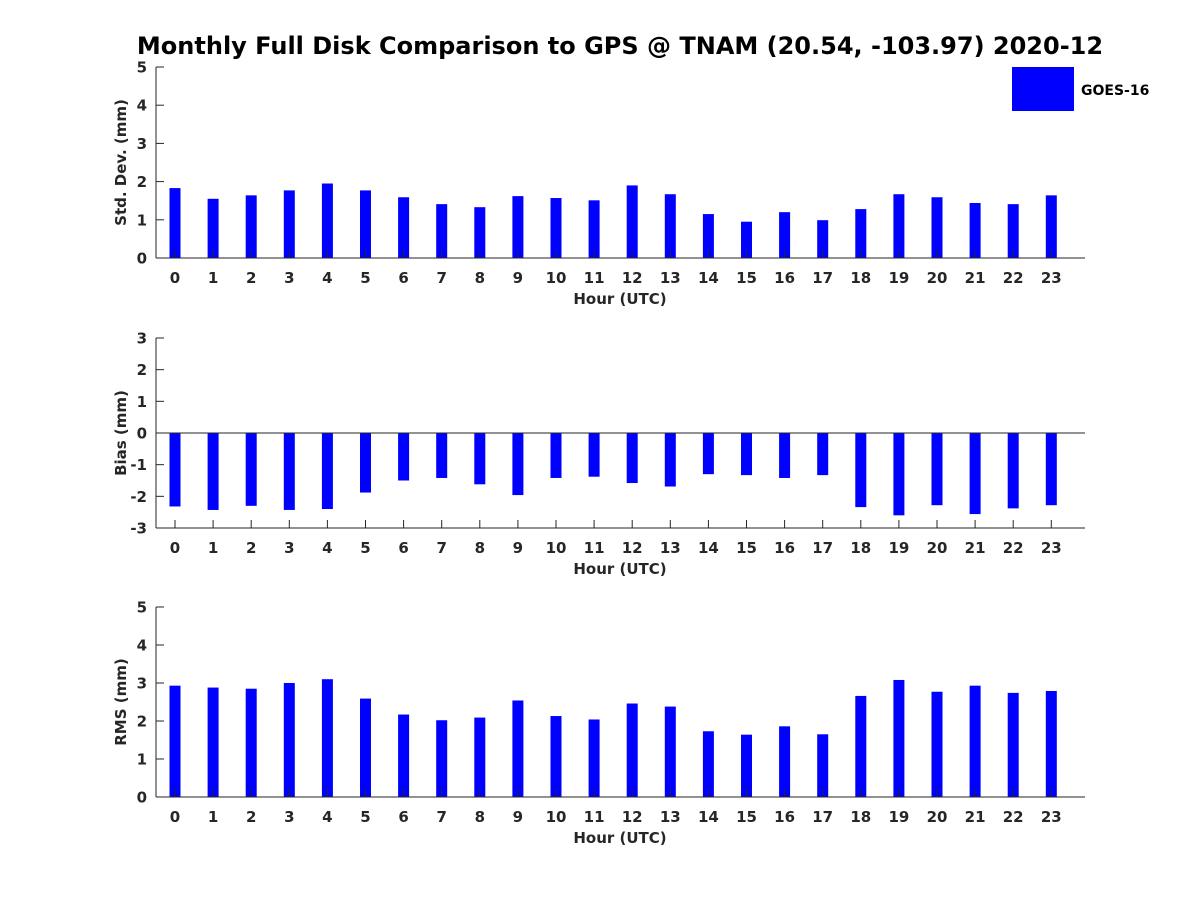  What do you see at coordinates (1043, 89) in the screenshot?
I see `legend-swatch` at bounding box center [1043, 89].